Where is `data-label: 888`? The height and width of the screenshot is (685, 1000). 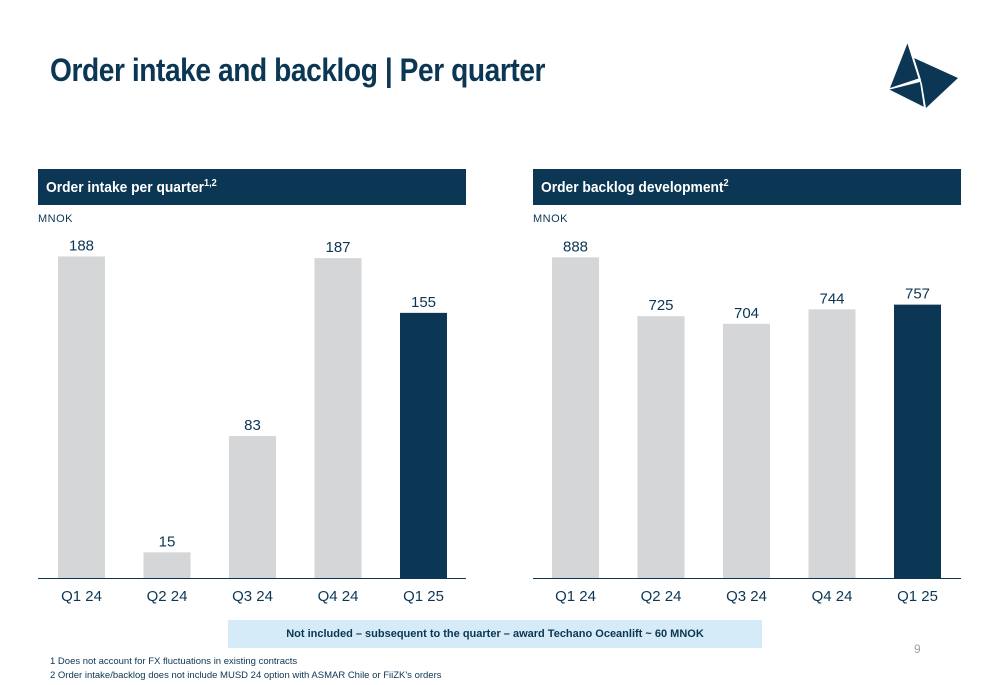
data-label: 888 is located at coordinates (575, 246).